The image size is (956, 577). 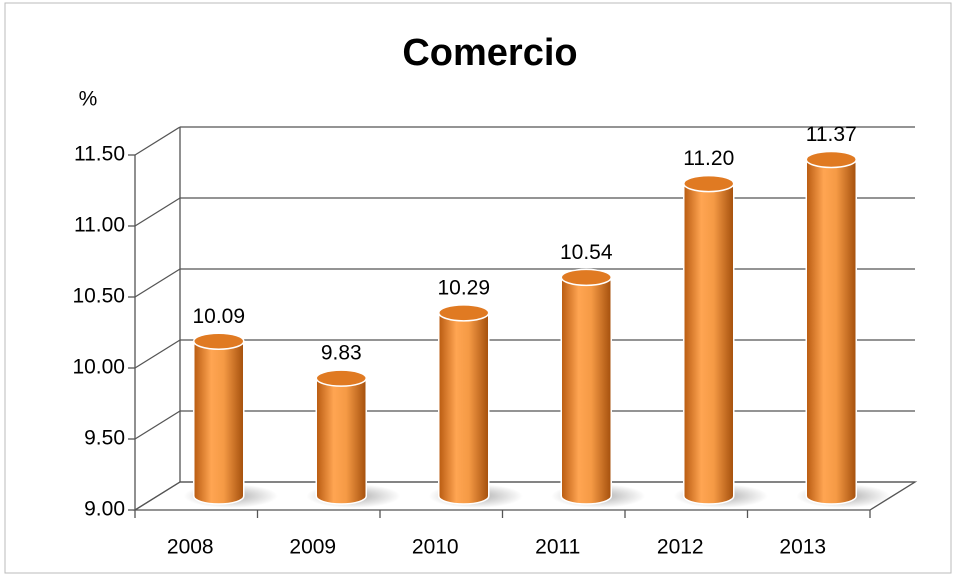 I want to click on y-tick-label: 11.50, so click(x=99, y=154).